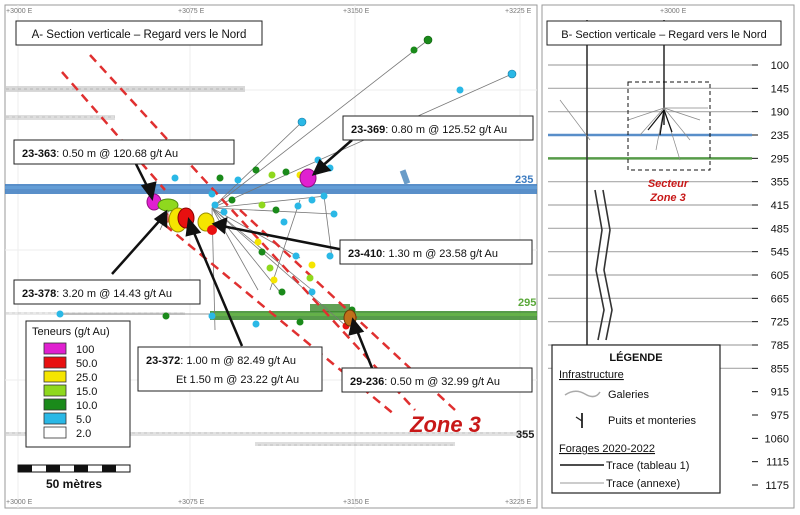 This screenshot has height=515, width=800. Describe the element at coordinates (71, 332) in the screenshot. I see `grade-legend-title: Teneurs (g/t Au)` at that location.